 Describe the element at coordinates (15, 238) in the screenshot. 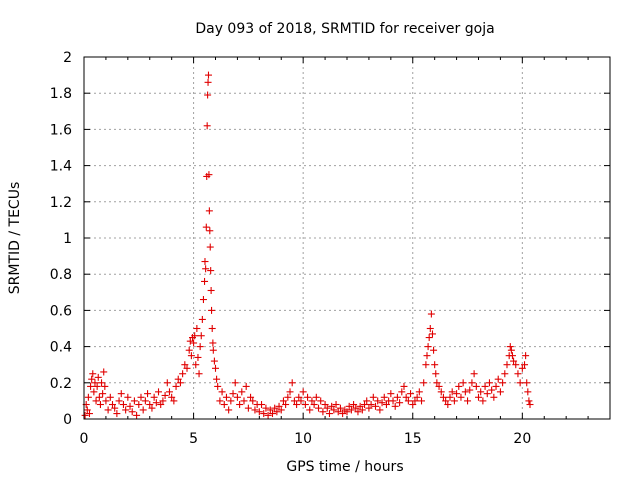

I see `y-axis-label: SRMTID / TECUs` at that location.